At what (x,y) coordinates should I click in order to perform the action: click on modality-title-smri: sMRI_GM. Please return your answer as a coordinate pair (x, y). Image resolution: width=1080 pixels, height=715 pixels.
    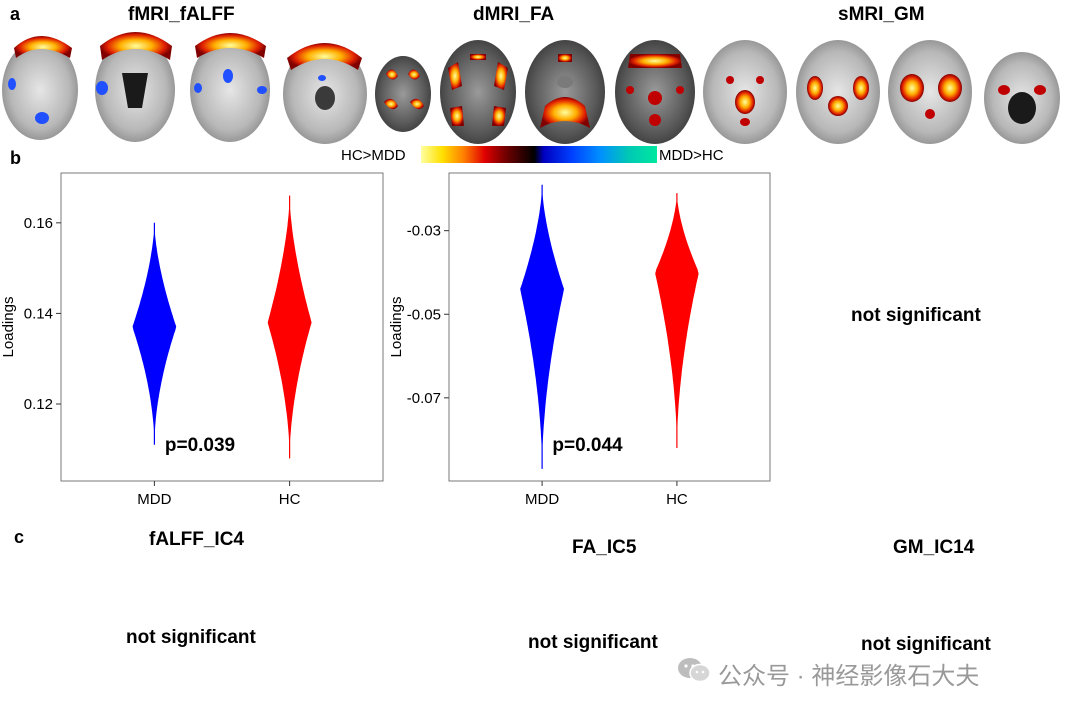
    Looking at the image, I should click on (881, 14).